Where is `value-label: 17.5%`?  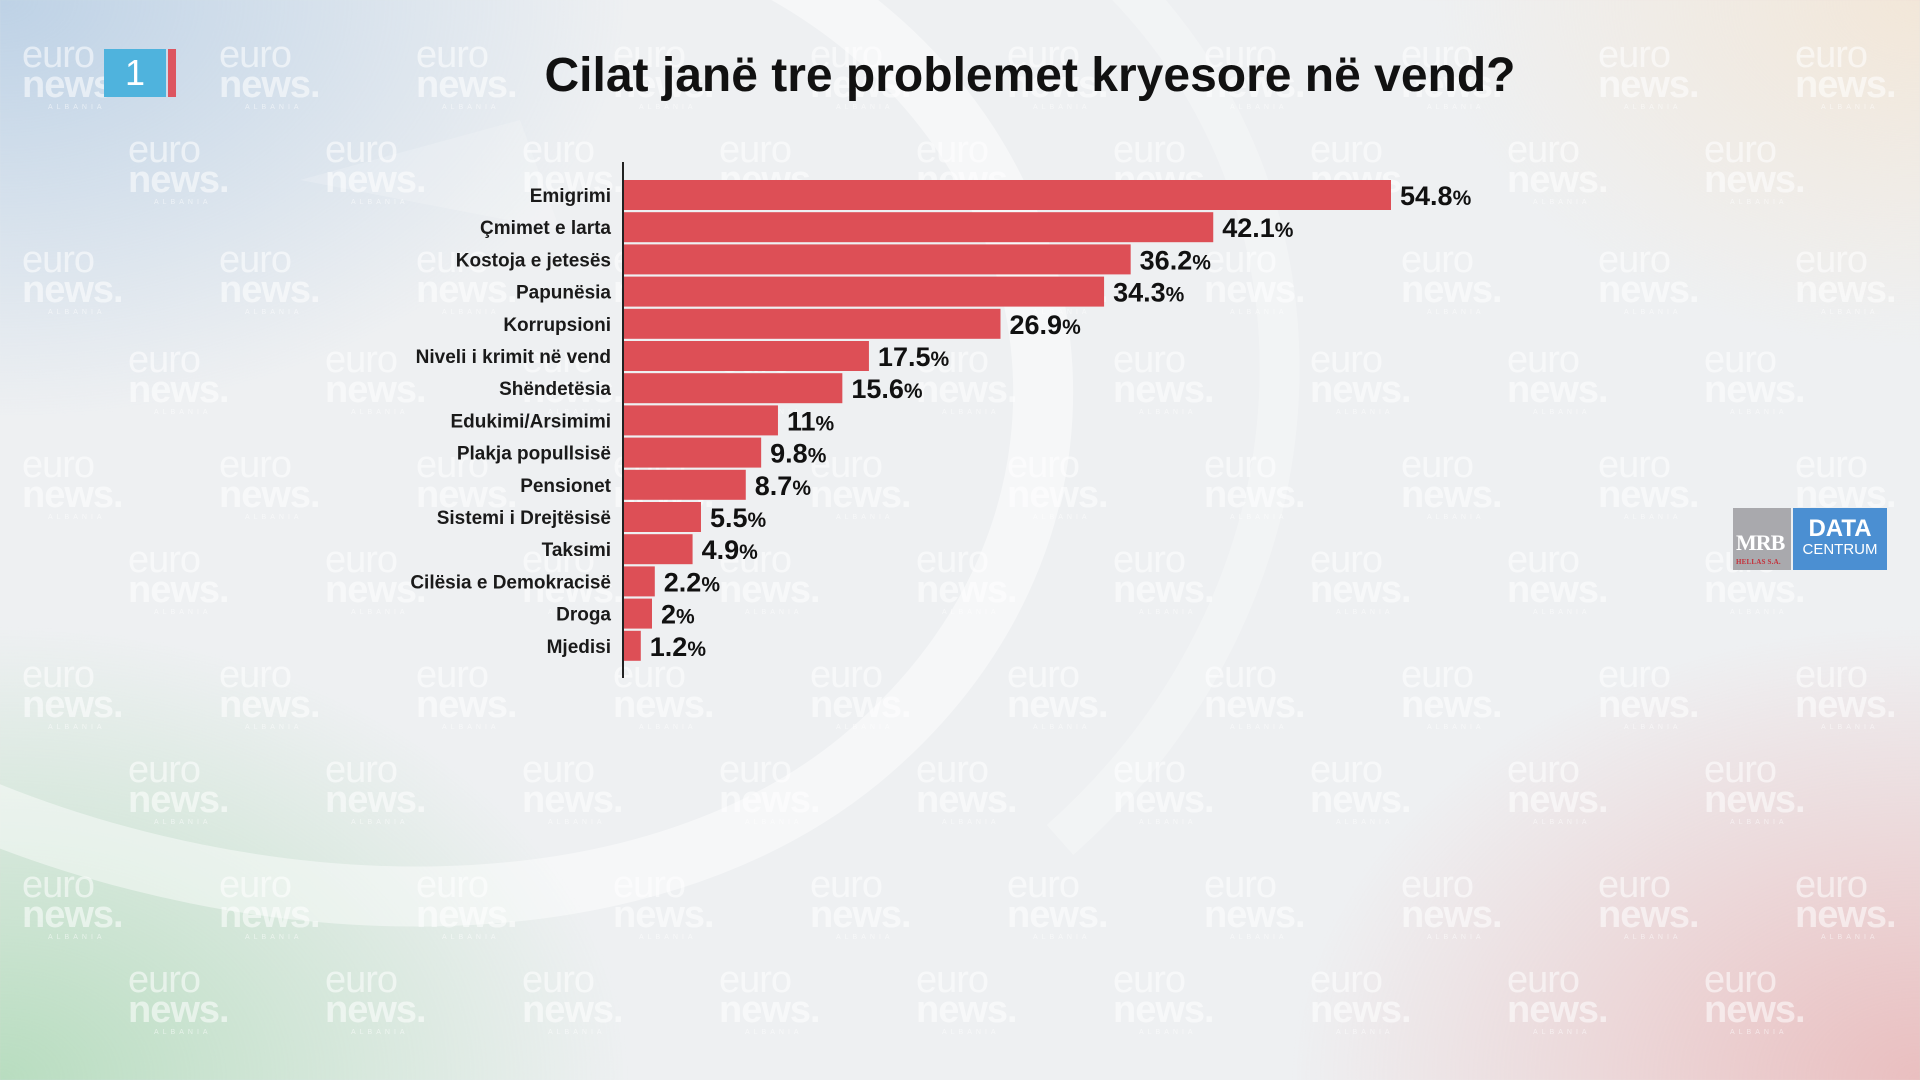 value-label: 17.5% is located at coordinates (914, 357).